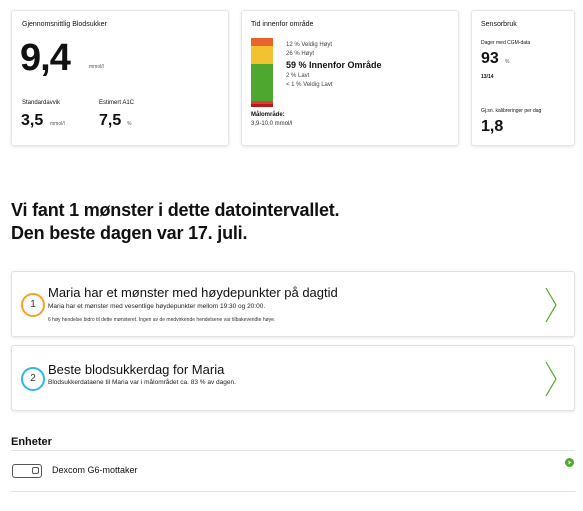  What do you see at coordinates (282, 24) in the screenshot?
I see `time-in-range-title: Tid innenfor område` at bounding box center [282, 24].